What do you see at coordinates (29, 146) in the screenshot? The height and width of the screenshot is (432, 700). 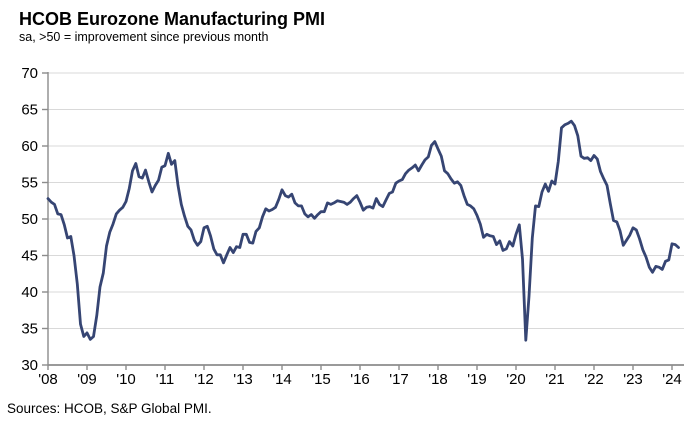 I see `y-tick-label-60: 60` at bounding box center [29, 146].